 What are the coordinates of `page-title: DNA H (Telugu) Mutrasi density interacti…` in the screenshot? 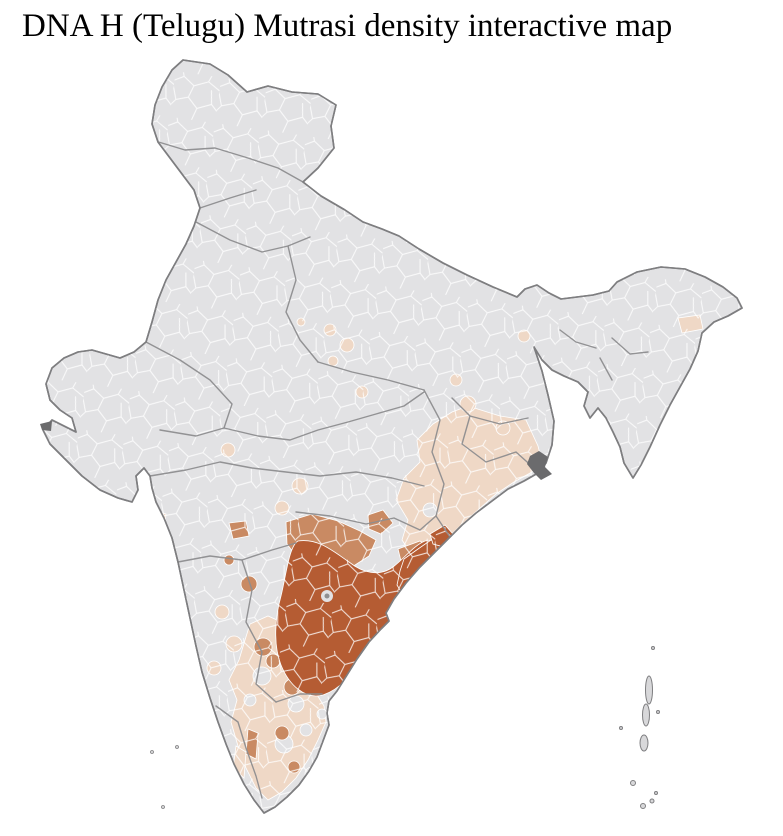 It's located at (347, 26).